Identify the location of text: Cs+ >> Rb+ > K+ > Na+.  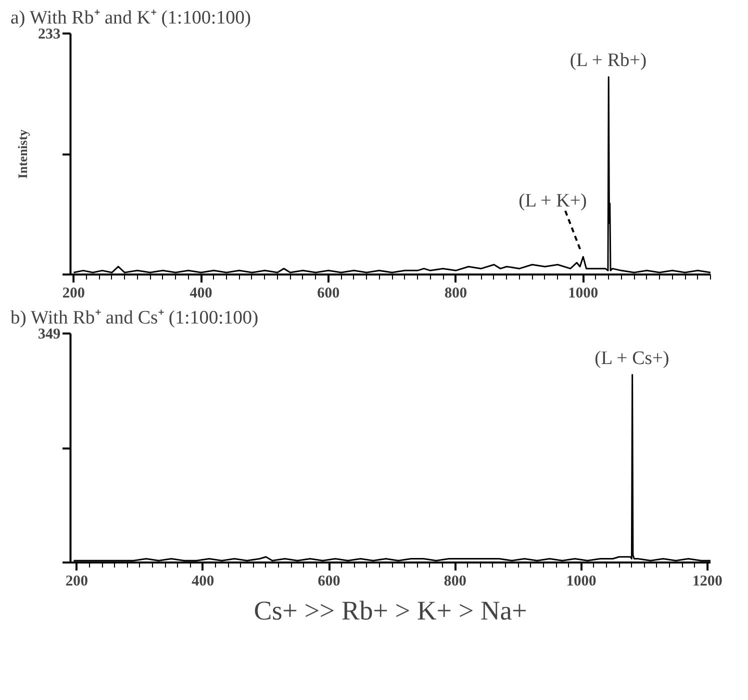
(391, 611).